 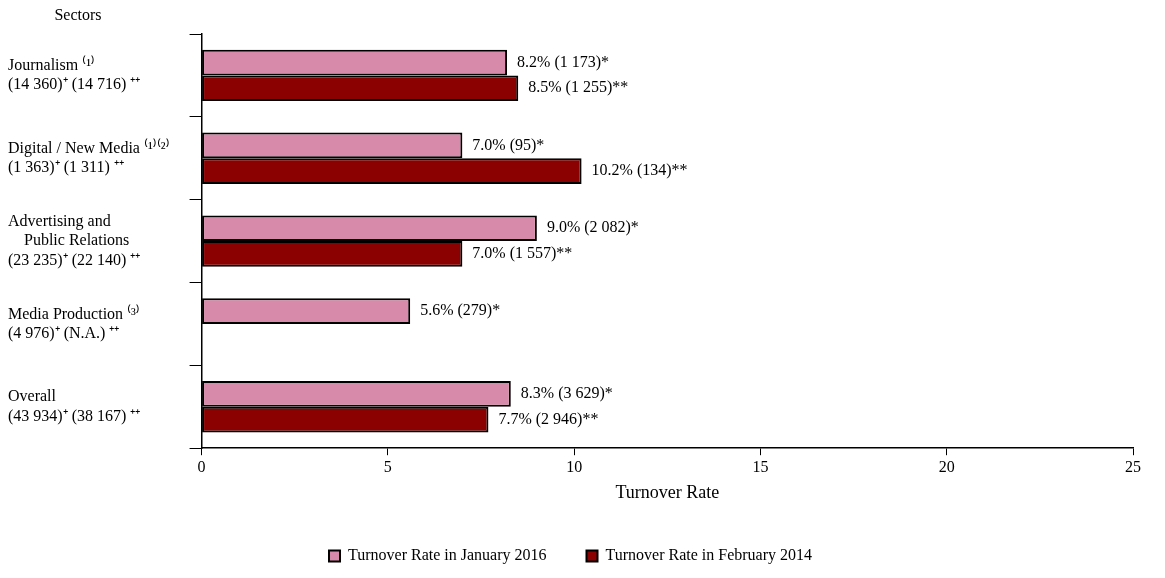 What do you see at coordinates (566, 393) in the screenshot?
I see `data-label: 8.3% (3 629)*` at bounding box center [566, 393].